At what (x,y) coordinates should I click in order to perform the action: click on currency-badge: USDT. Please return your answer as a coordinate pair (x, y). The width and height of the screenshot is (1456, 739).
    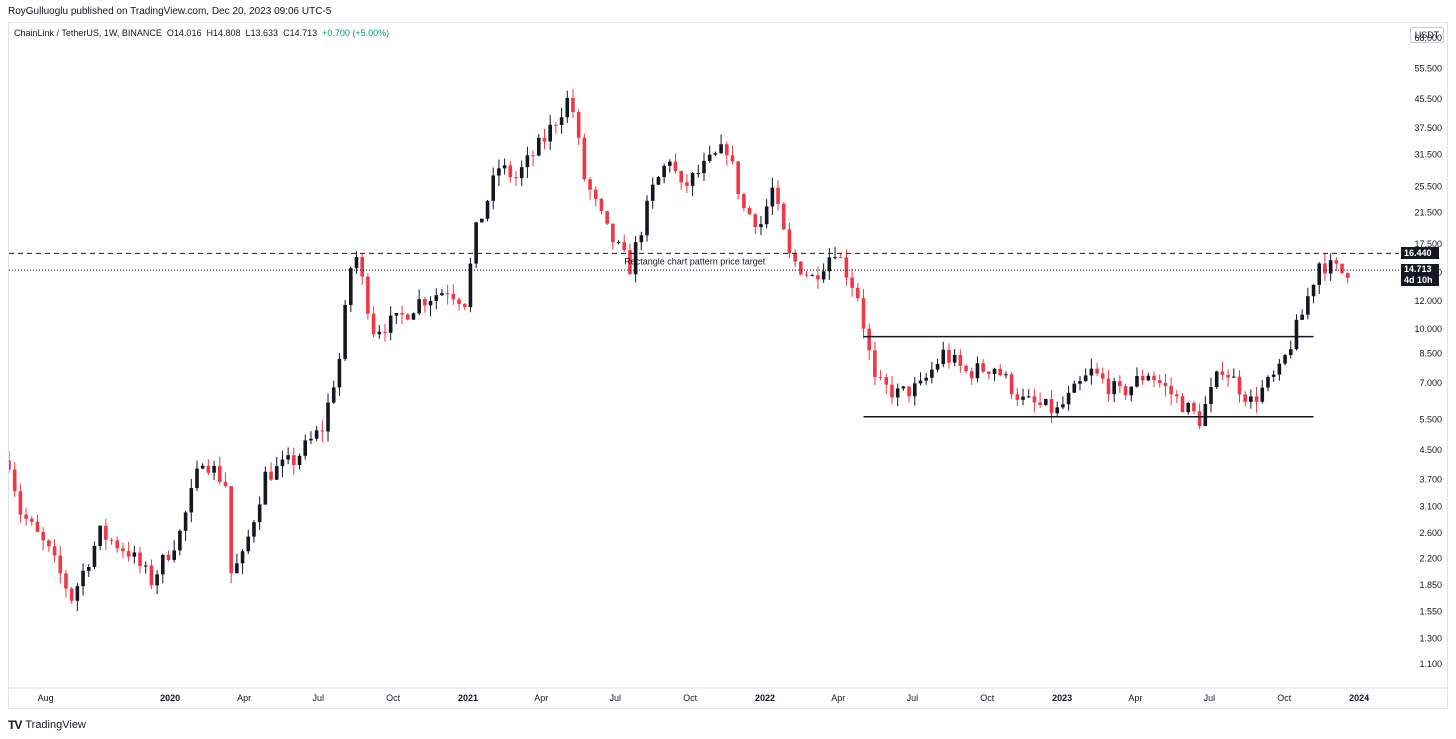
    Looking at the image, I should click on (1427, 35).